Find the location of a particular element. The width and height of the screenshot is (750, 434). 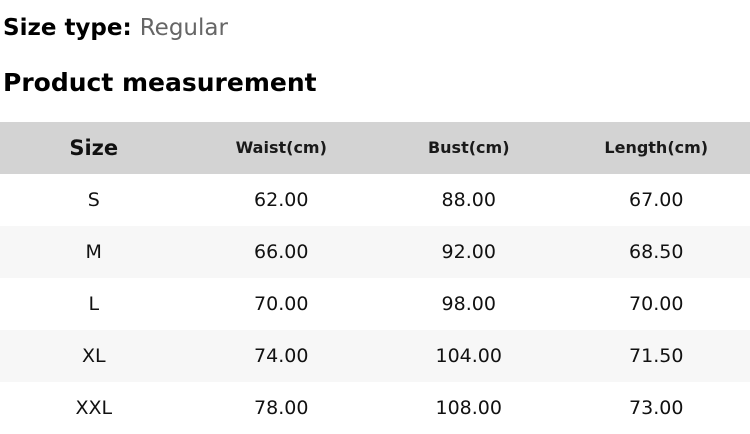

table-row-s: S 62.00 88.00 67.00 is located at coordinates (375, 199).